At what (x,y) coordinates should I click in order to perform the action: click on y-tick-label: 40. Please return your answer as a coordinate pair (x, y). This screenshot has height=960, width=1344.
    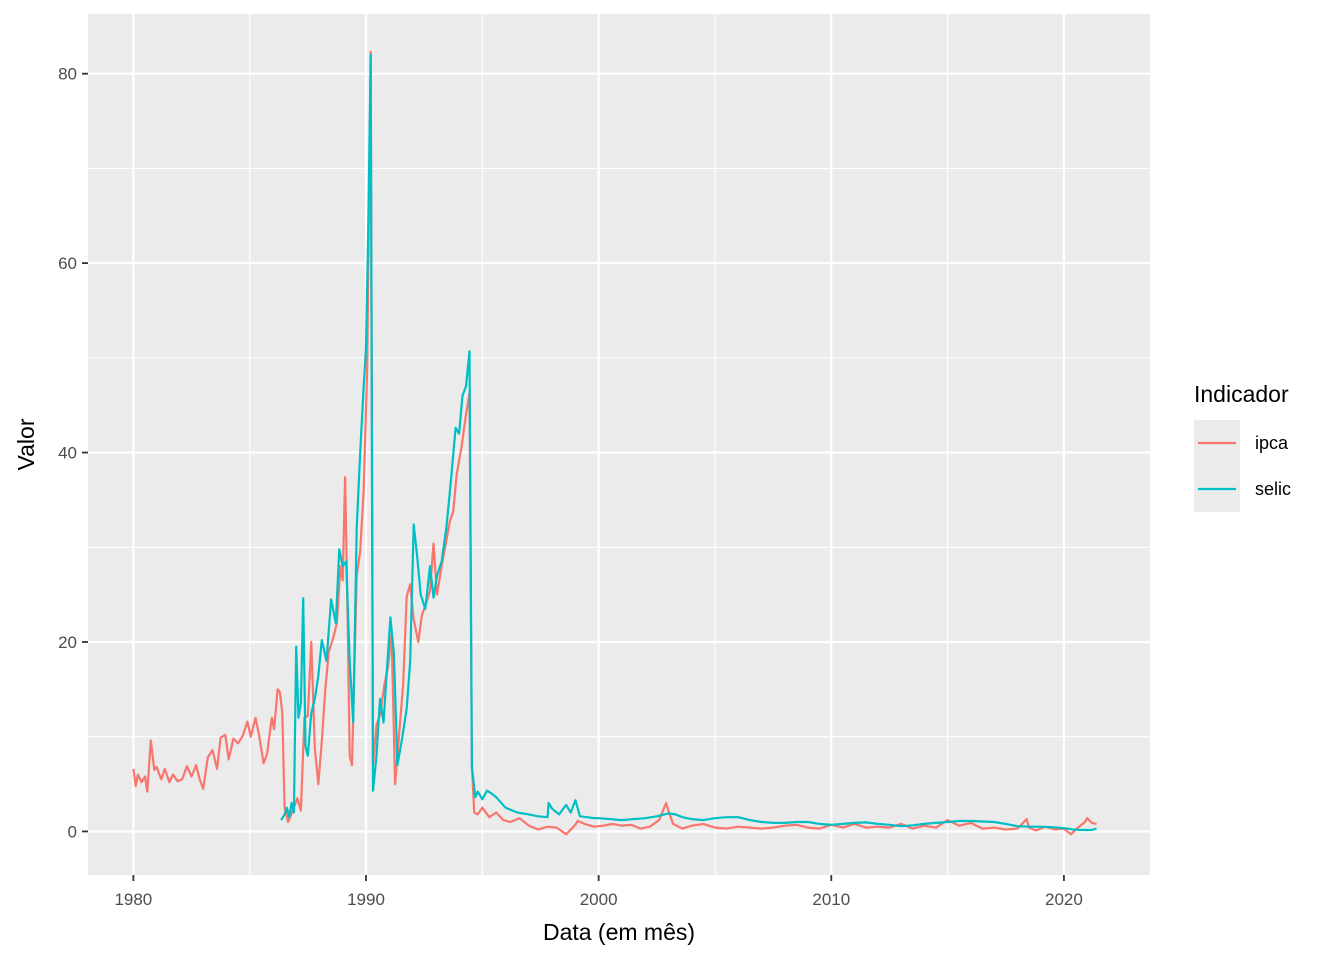
    Looking at the image, I should click on (67, 453).